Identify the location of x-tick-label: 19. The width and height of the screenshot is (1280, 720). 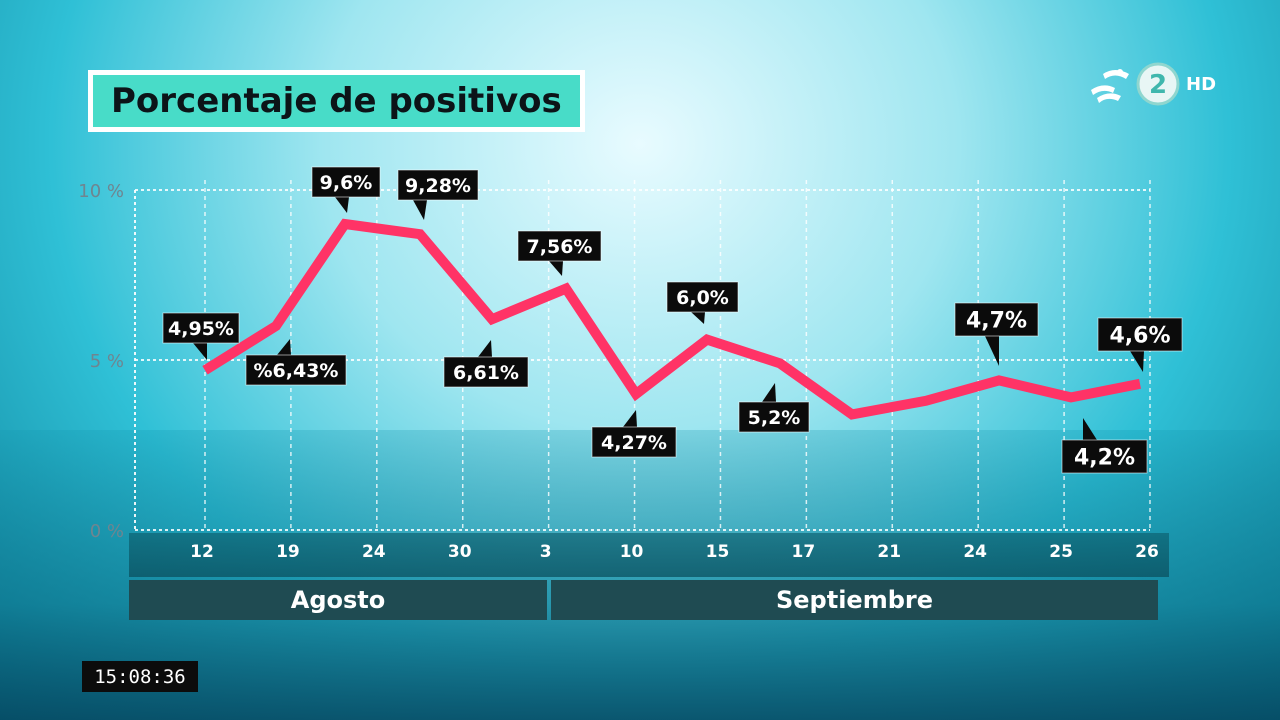
(288, 552).